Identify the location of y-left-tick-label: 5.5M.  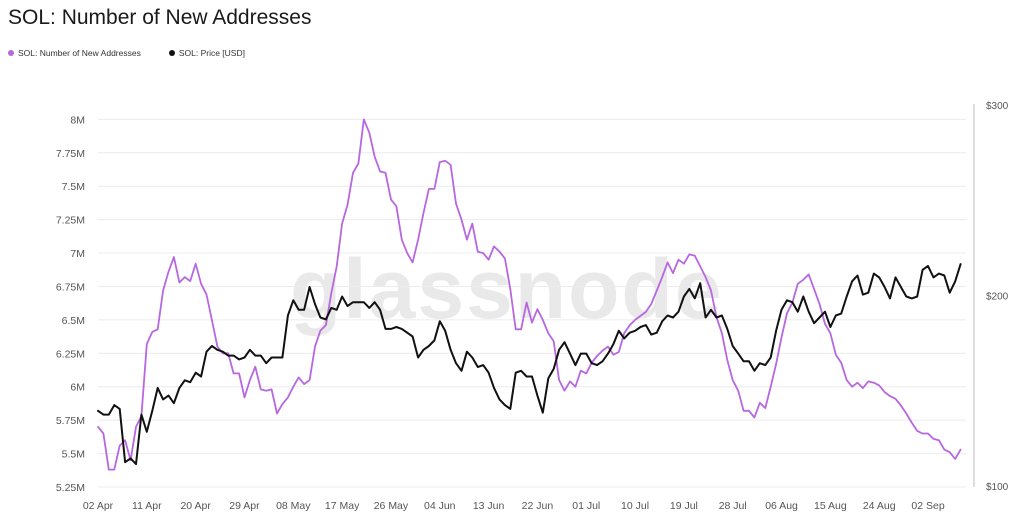
(73, 455).